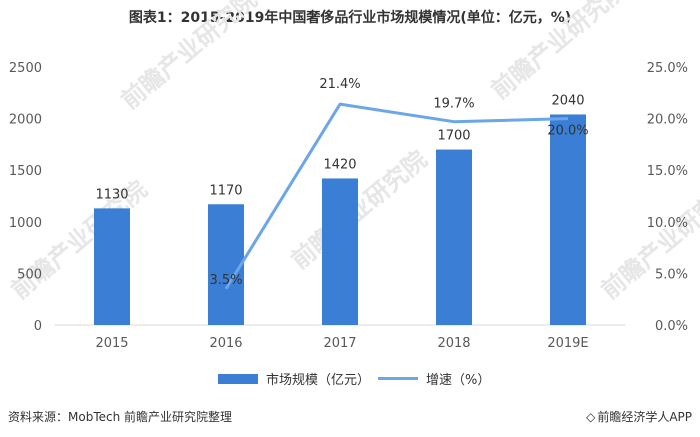 The height and width of the screenshot is (437, 700). What do you see at coordinates (225, 280) in the screenshot?
I see `line-data-label: 3.5%` at bounding box center [225, 280].